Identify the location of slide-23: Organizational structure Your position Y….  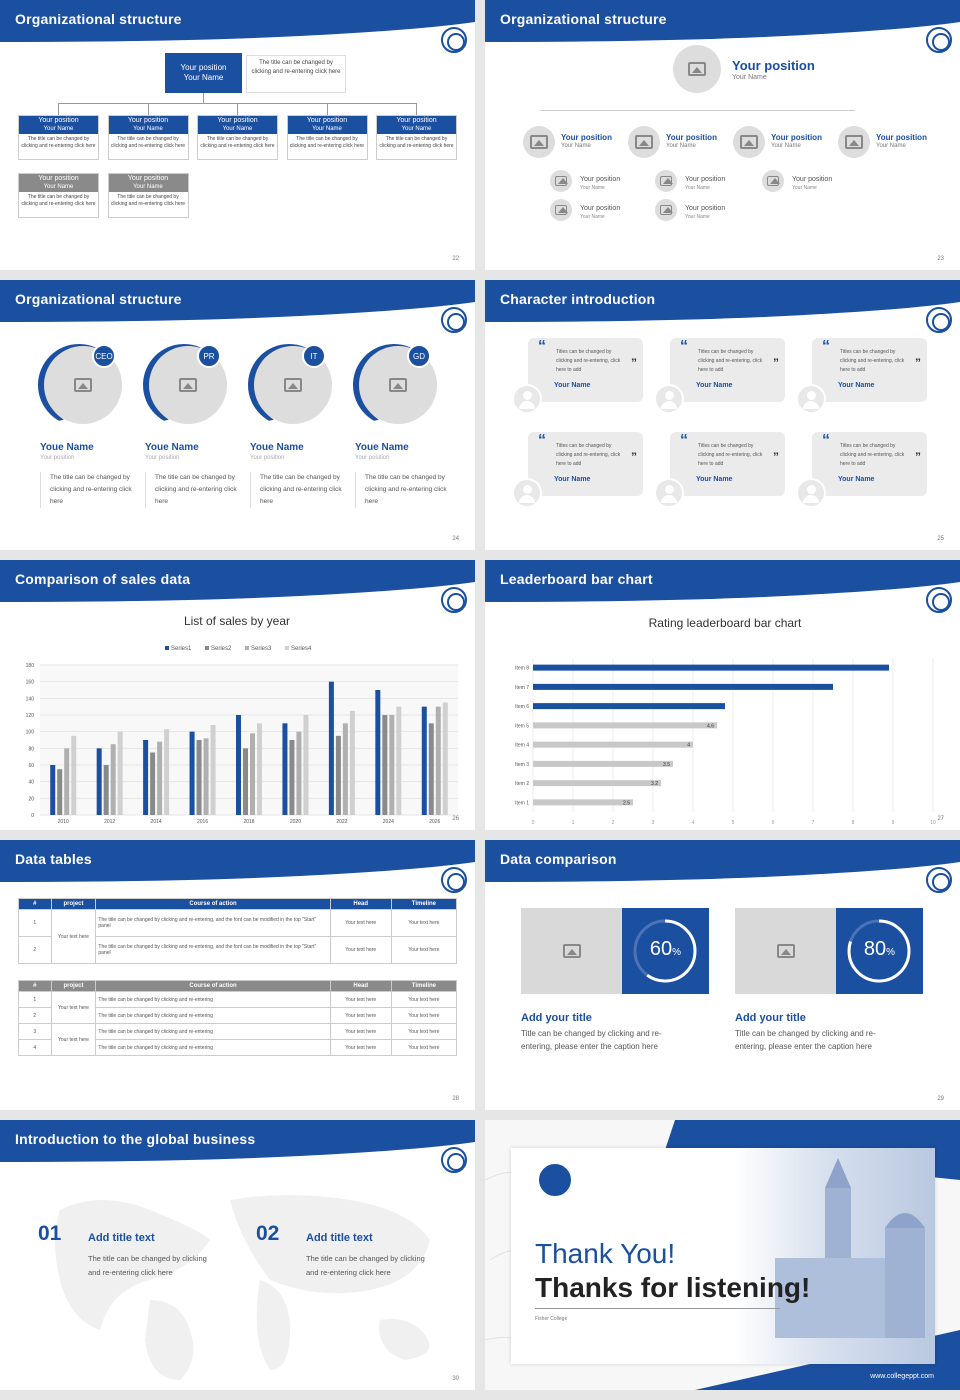
(722, 135).